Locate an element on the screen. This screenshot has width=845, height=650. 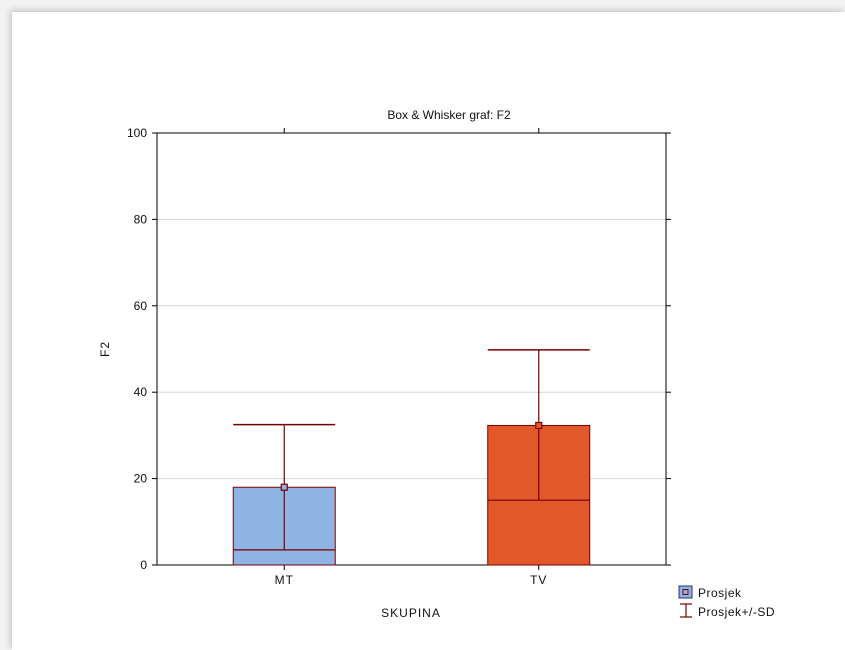
y-axis-label: F2 is located at coordinates (105, 349).